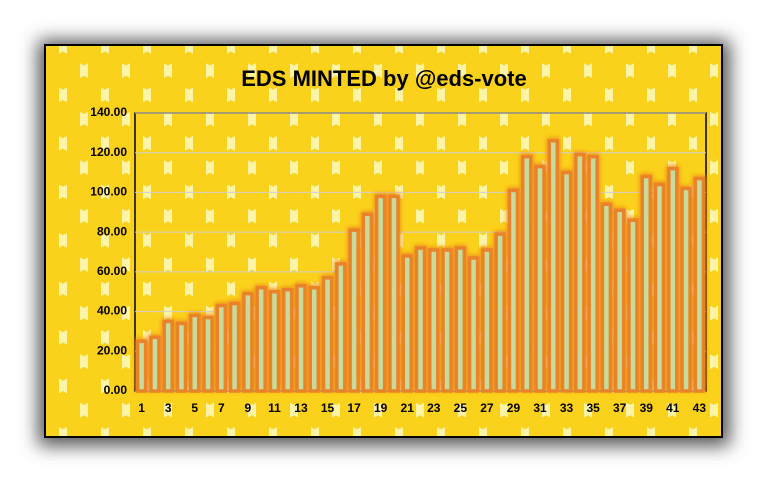 The width and height of the screenshot is (768, 484). I want to click on x-tick-label: 41, so click(673, 408).